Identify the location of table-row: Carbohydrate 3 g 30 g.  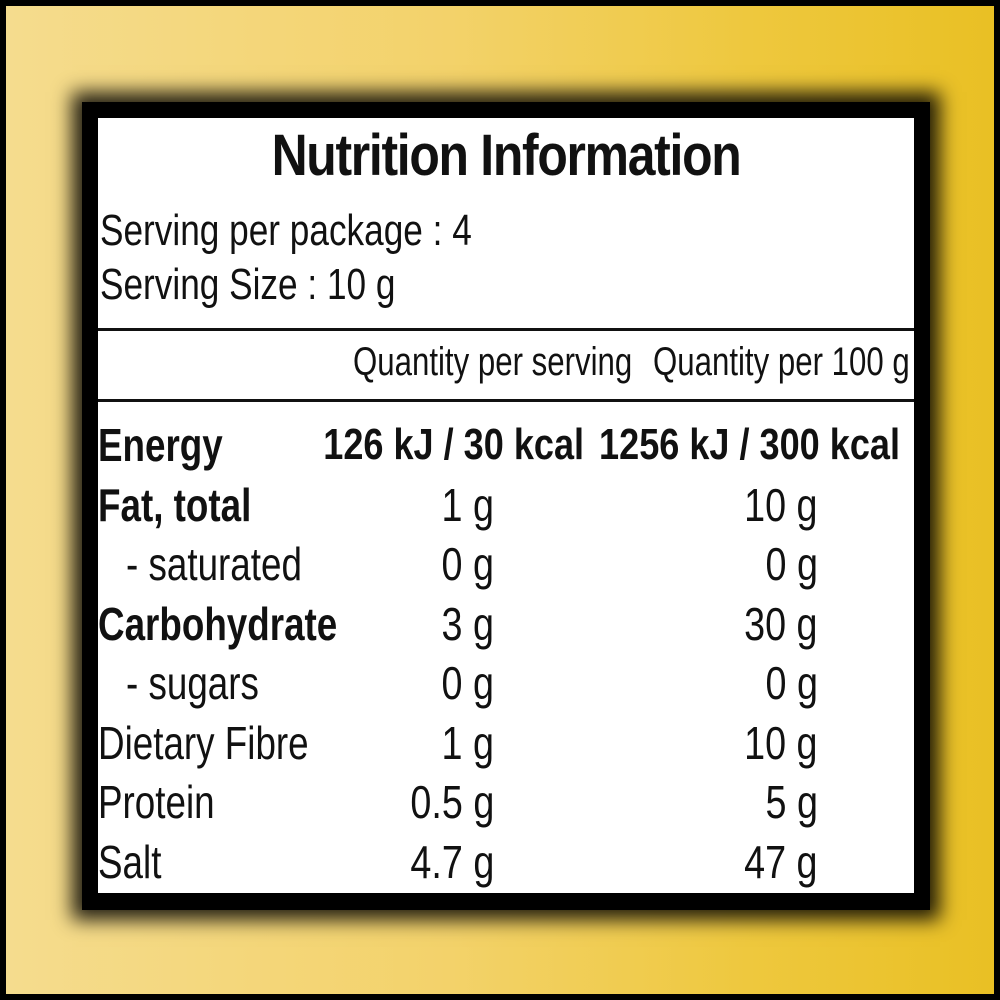
(506, 623).